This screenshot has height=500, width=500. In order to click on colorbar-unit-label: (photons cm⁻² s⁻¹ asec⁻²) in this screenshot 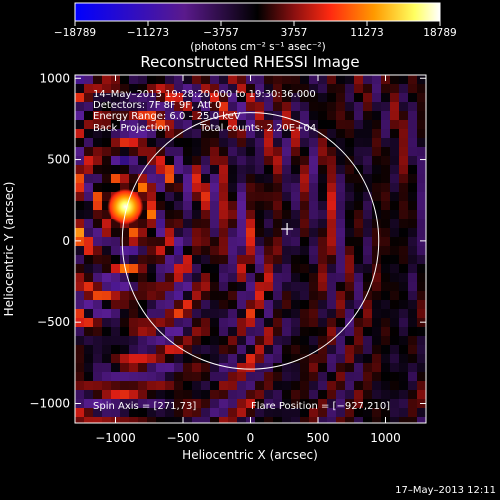, I will do `click(257, 47)`.